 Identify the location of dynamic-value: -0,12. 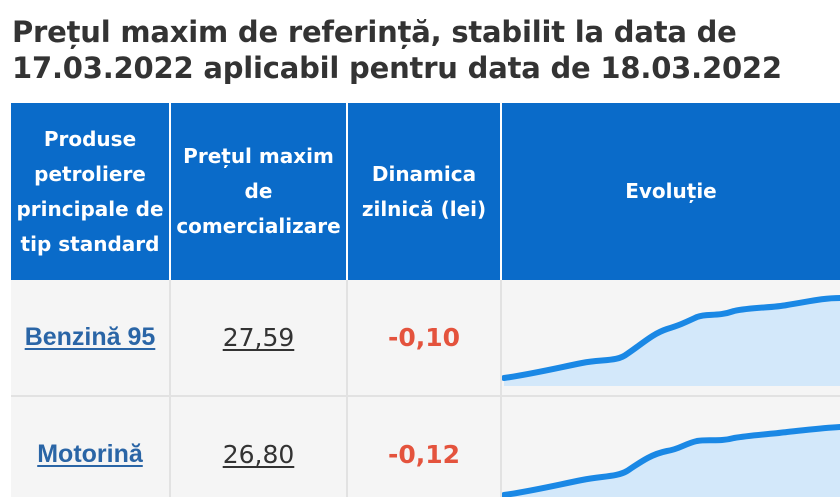
(424, 454).